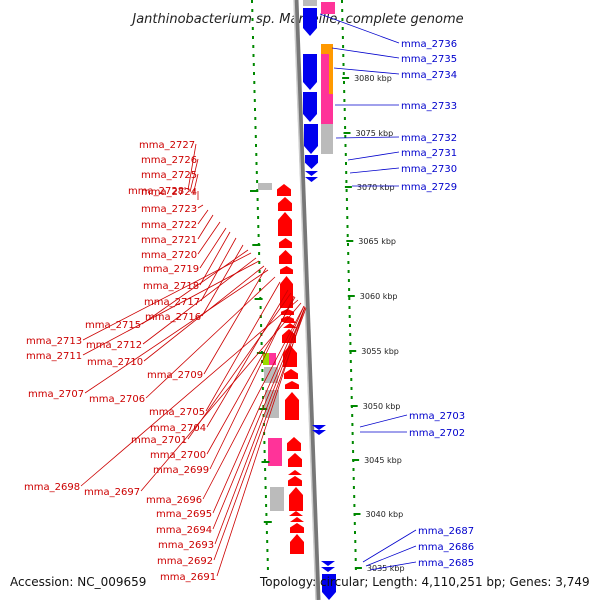 This screenshot has width=600, height=600. I want to click on left-gene-label: mma_2717, so click(172, 302).